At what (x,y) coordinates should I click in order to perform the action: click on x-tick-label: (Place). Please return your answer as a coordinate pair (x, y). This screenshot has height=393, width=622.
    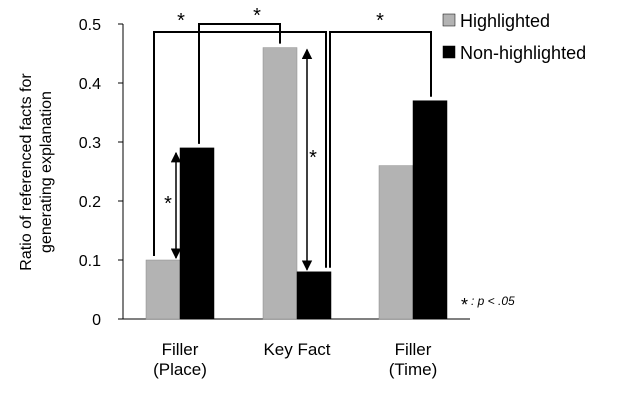
    Looking at the image, I should click on (180, 369).